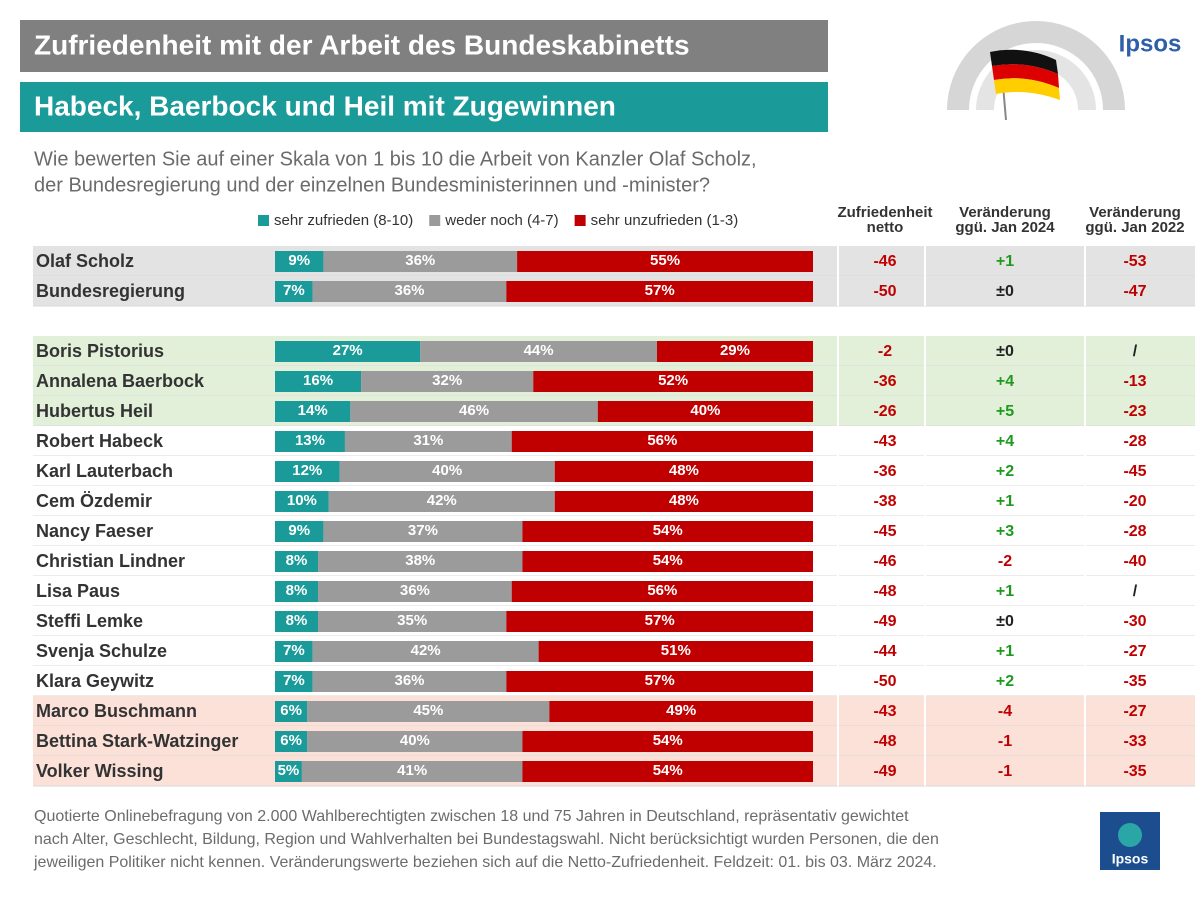  I want to click on table-cell: -36, so click(884, 471).